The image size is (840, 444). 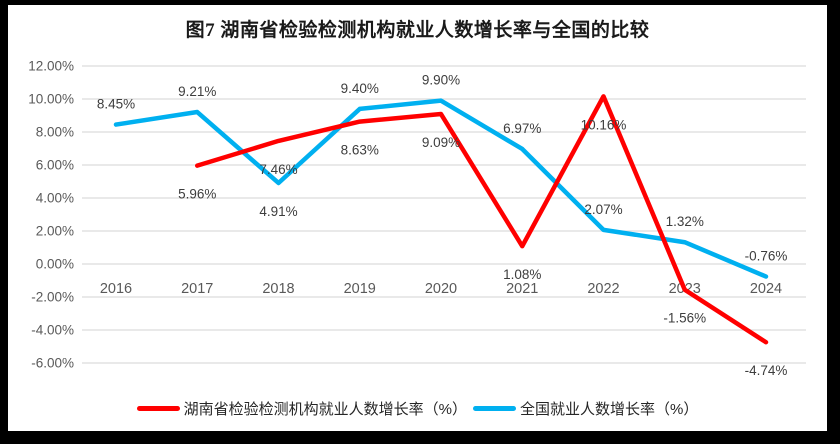 What do you see at coordinates (360, 289) in the screenshot?
I see `x-axis-category-label: 2019` at bounding box center [360, 289].